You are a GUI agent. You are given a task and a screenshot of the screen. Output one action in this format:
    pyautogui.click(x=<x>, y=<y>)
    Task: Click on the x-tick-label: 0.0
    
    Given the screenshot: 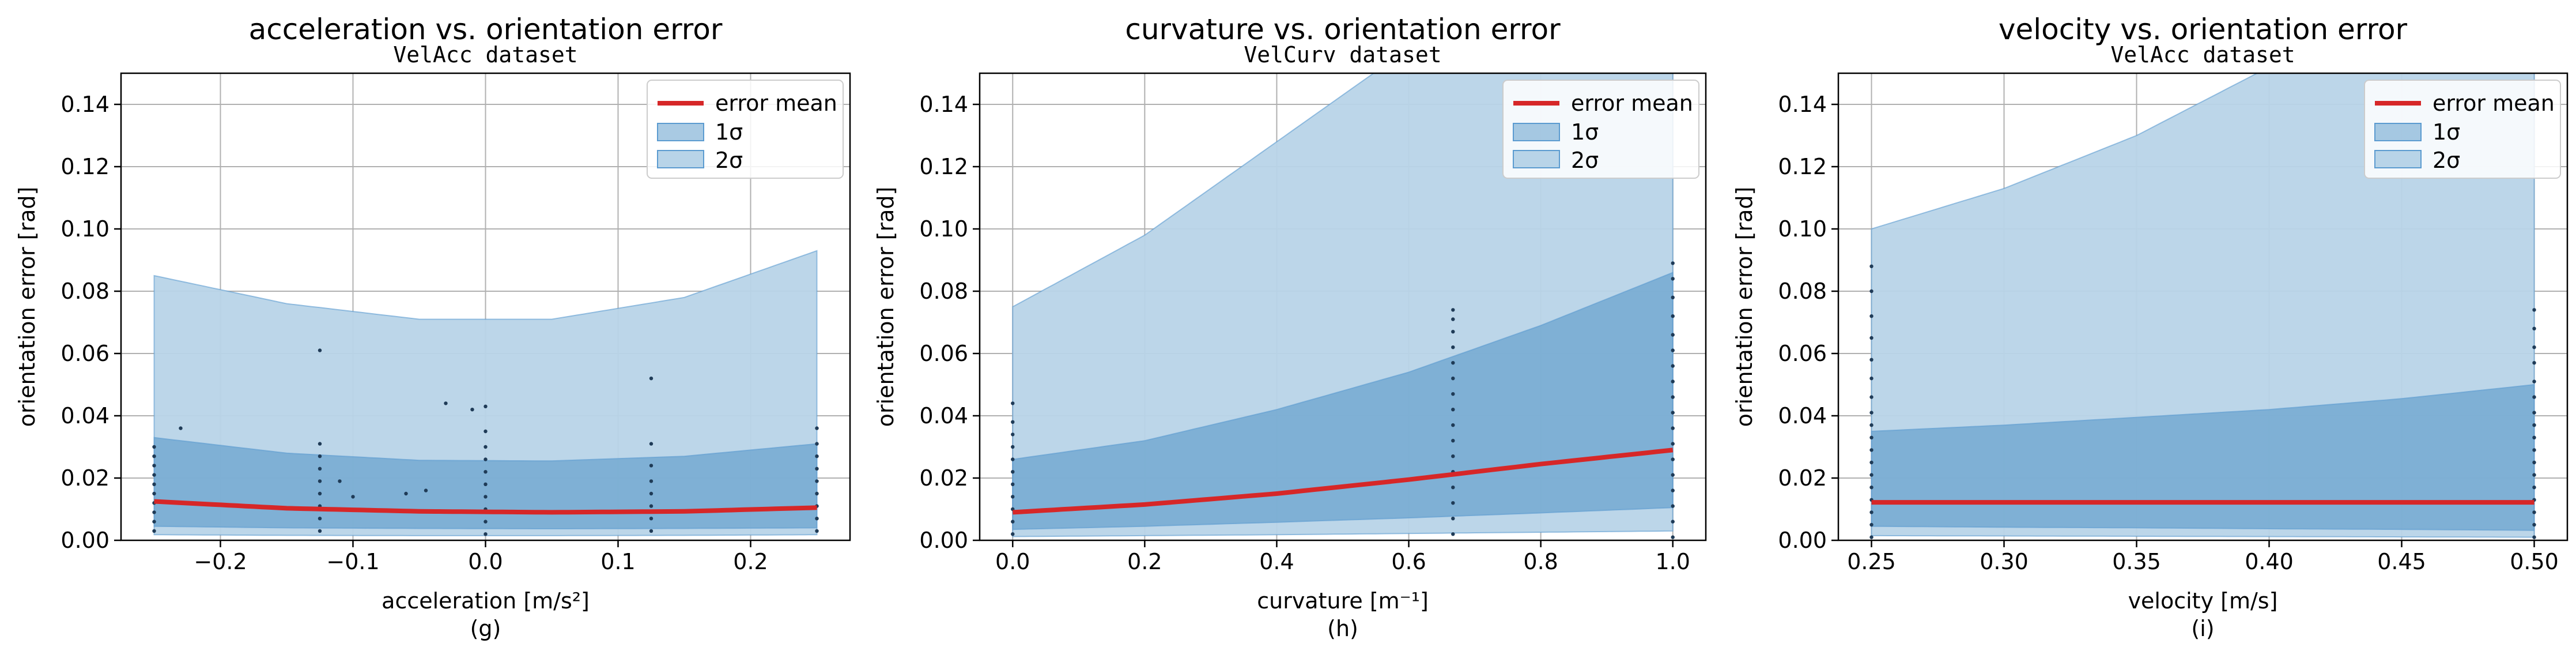 What is the action you would take?
    pyautogui.click(x=485, y=561)
    